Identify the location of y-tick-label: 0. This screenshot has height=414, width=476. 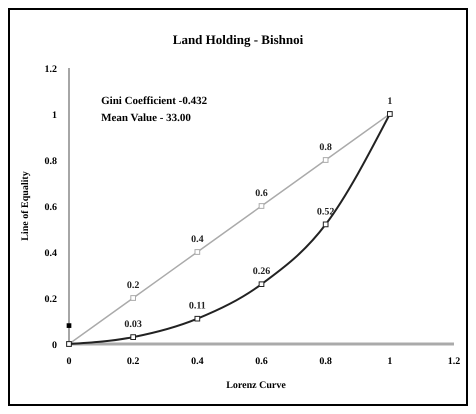
(54, 345).